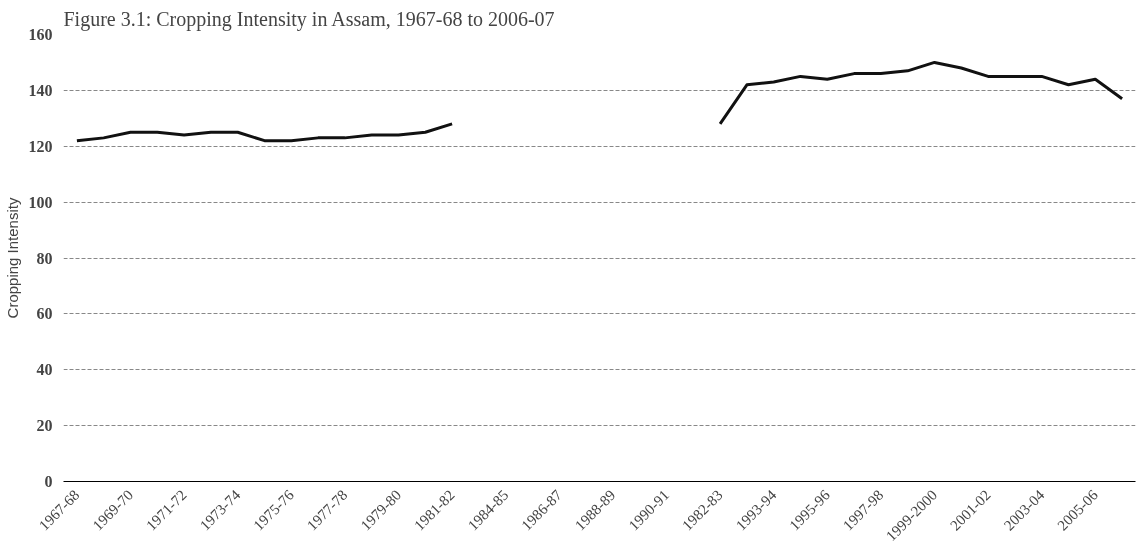 Image resolution: width=1147 pixels, height=553 pixels. I want to click on y-tick-label: 140, so click(40, 90).